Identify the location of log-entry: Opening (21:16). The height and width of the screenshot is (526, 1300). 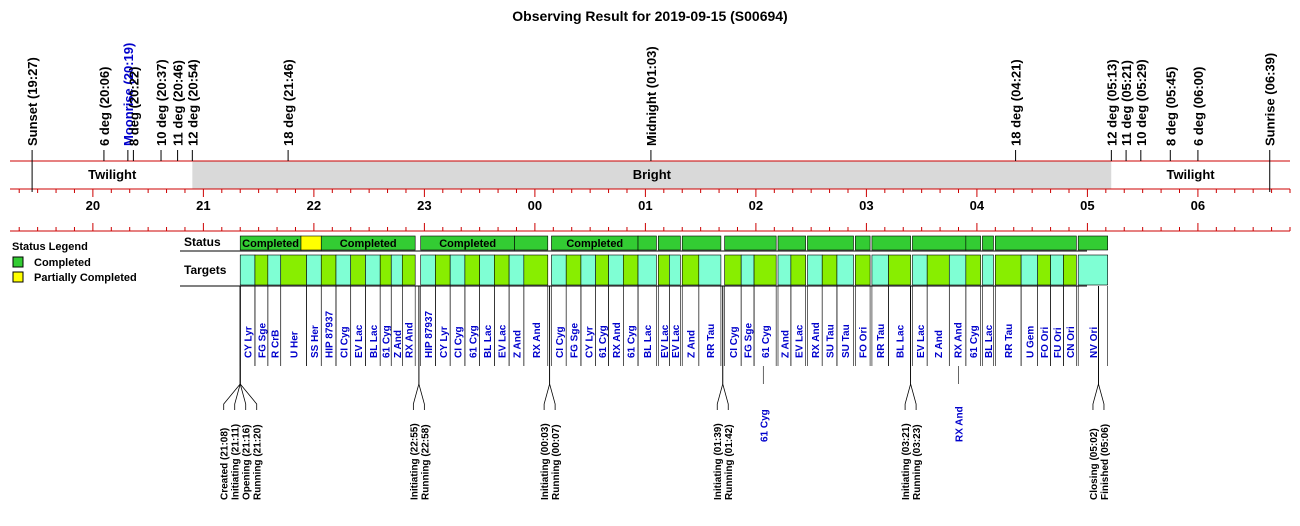
(247, 462).